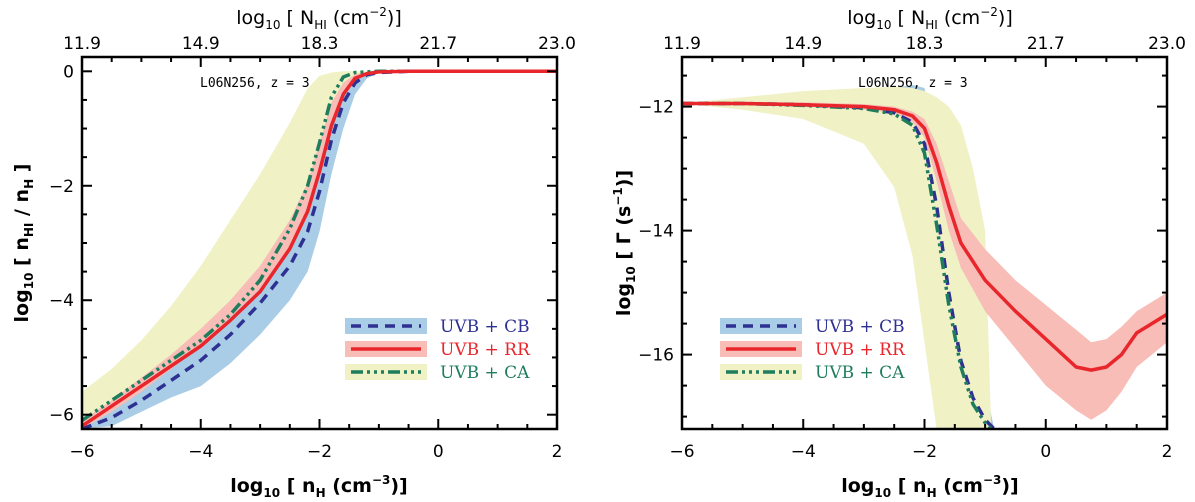 Image resolution: width=1195 pixels, height=502 pixels. Describe the element at coordinates (23, 243) in the screenshot. I see `y-axis-label-left: log10 [ nHI / nH ]` at that location.